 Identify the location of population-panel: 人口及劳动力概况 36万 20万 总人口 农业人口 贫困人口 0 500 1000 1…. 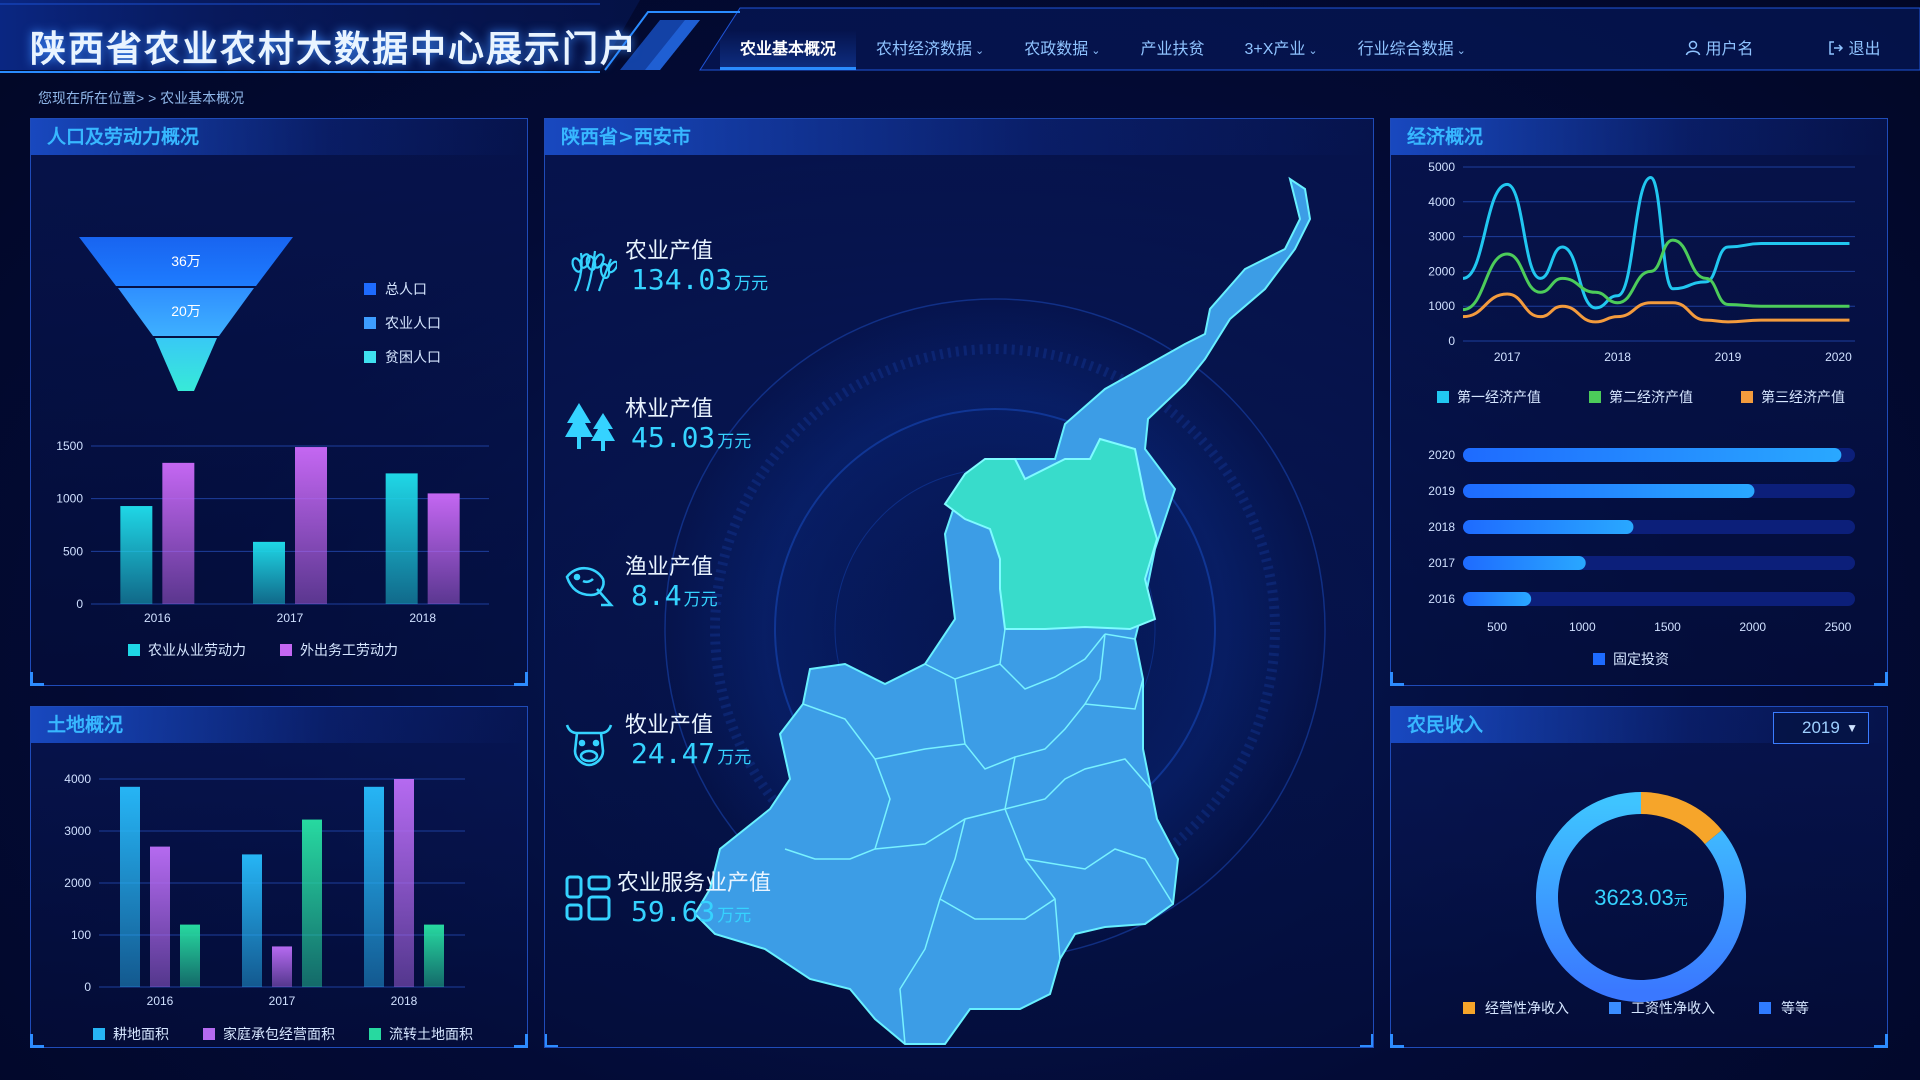
(279, 402).